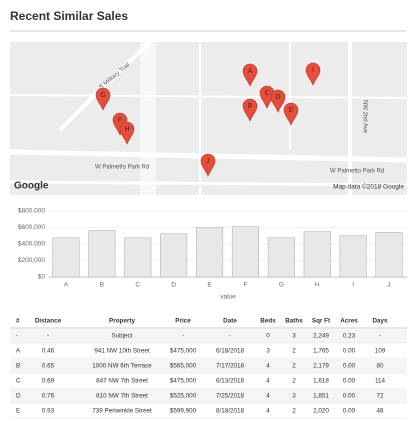  Describe the element at coordinates (277, 97) in the screenshot. I see `pin-label: D` at that location.